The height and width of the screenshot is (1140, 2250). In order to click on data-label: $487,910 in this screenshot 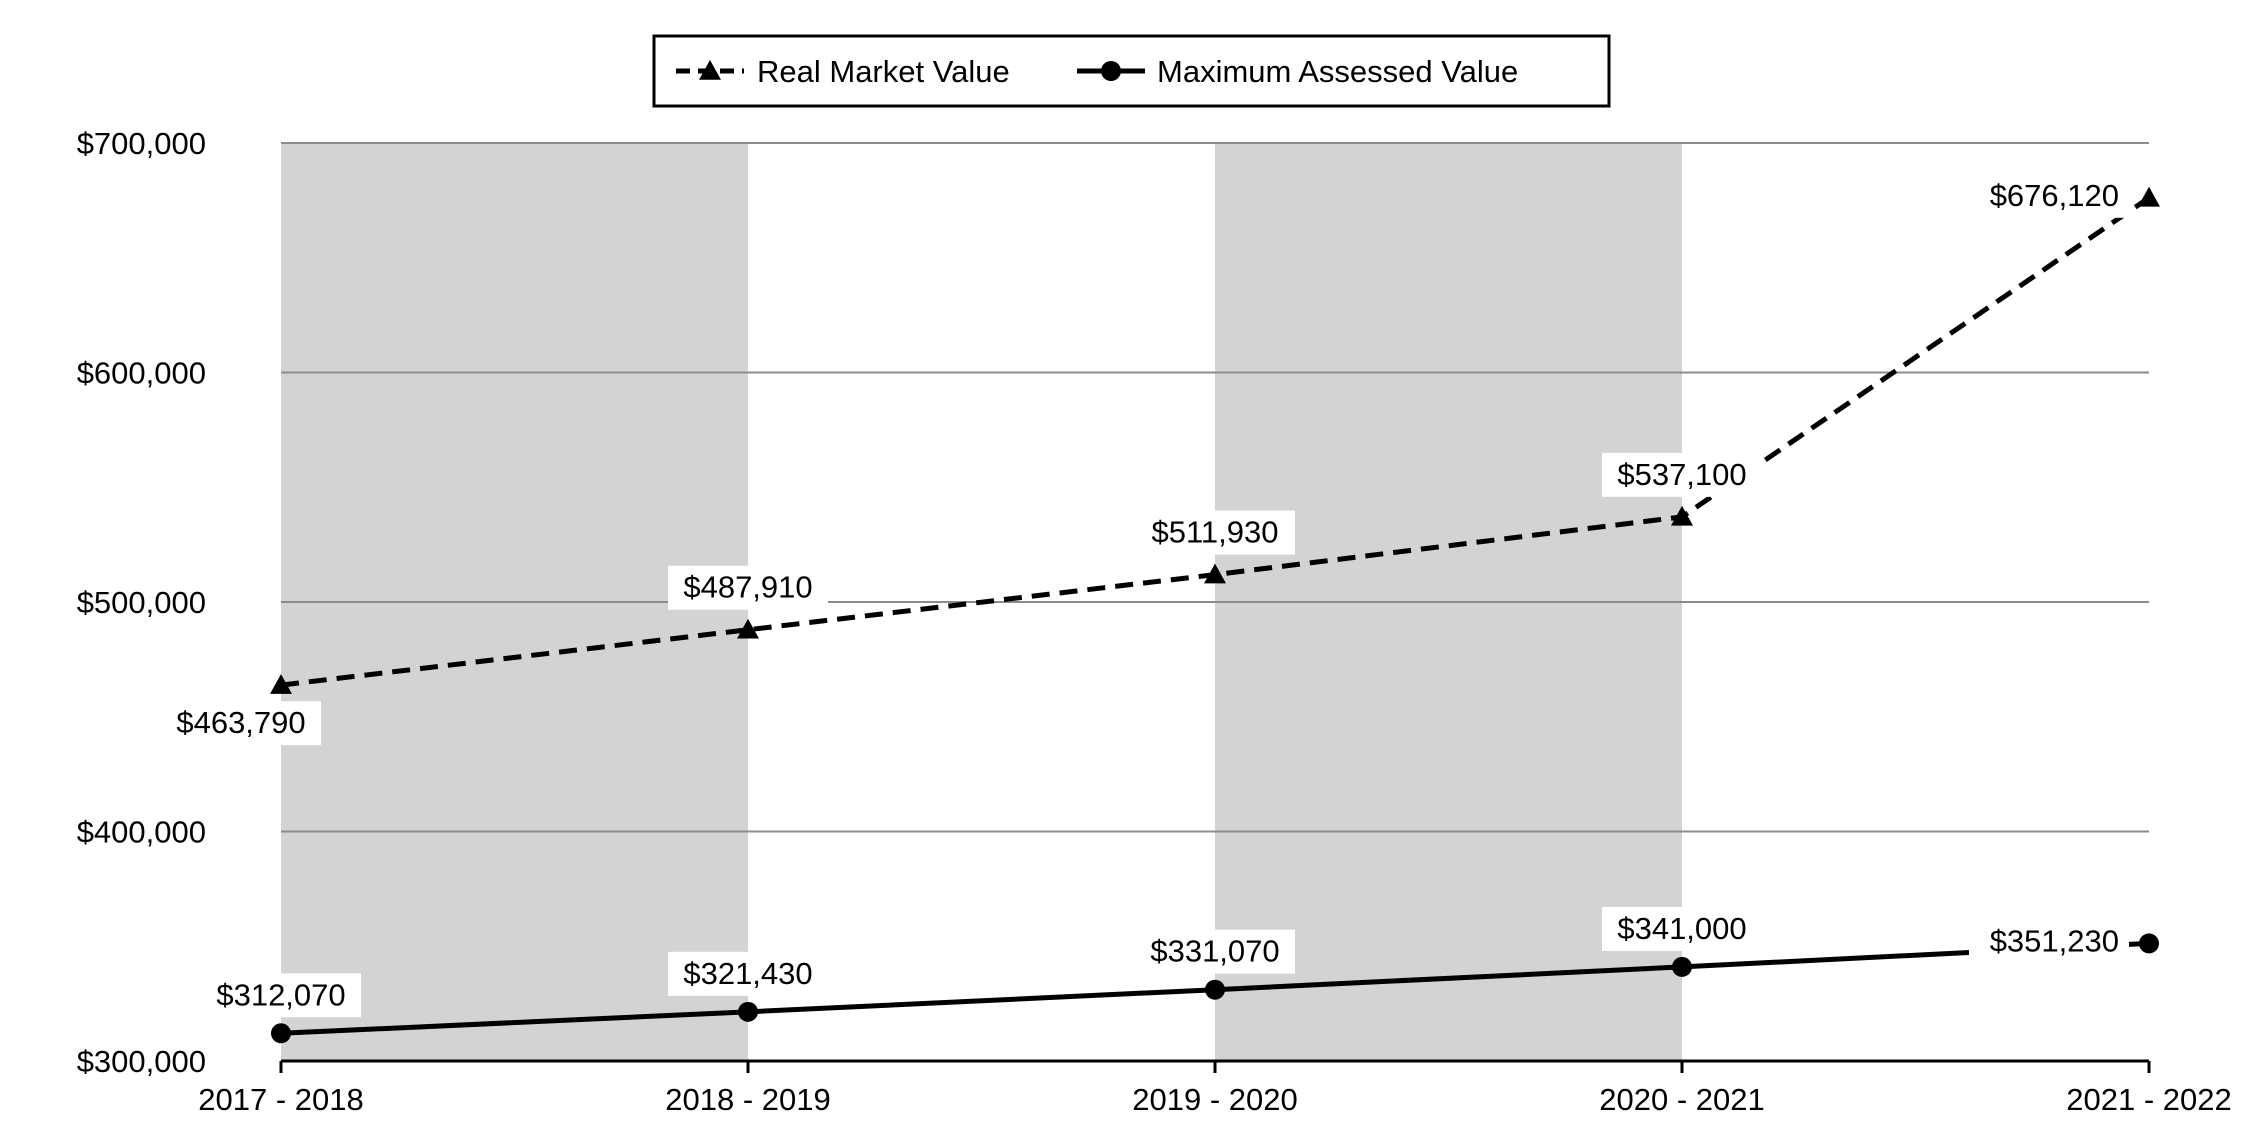, I will do `click(747, 587)`.